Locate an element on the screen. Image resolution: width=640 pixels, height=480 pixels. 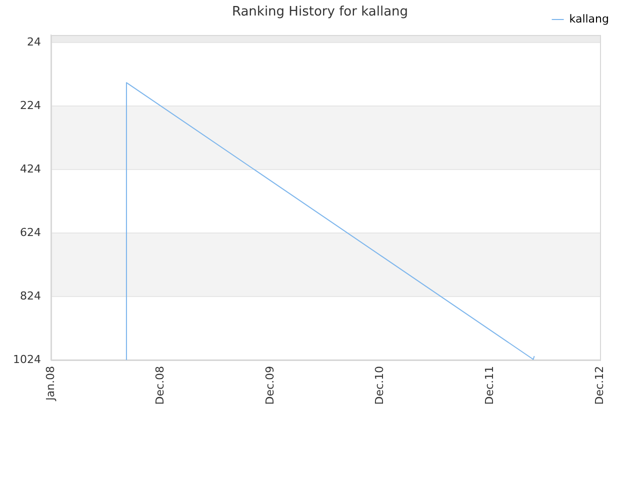
x-tick-label: Dec.11 is located at coordinates (489, 385).